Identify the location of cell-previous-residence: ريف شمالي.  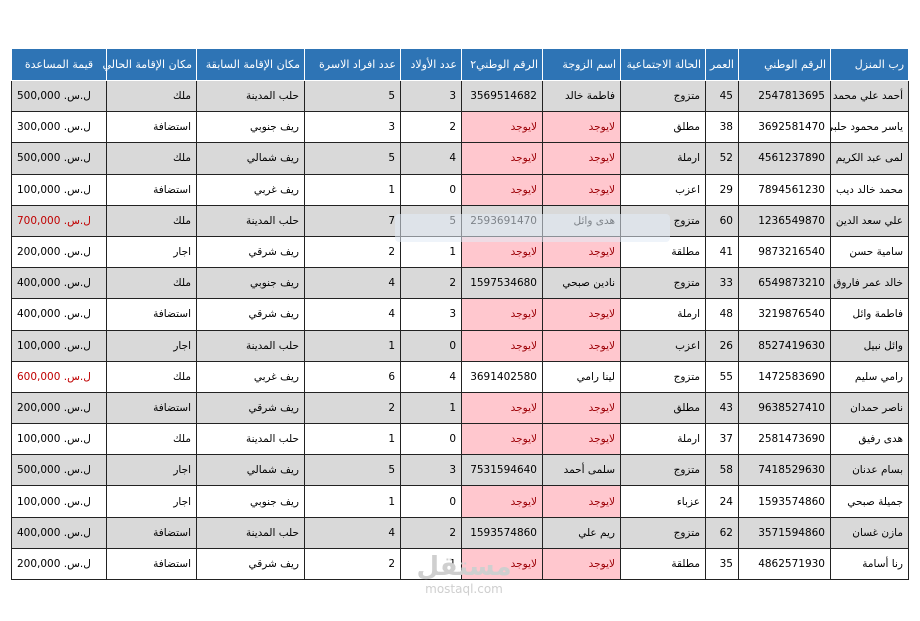
(250, 158).